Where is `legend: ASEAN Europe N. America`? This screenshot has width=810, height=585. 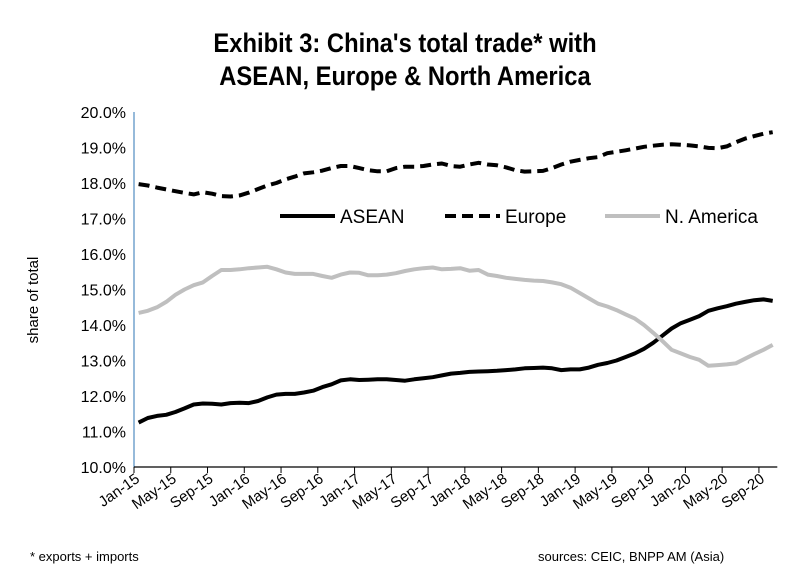
legend: ASEAN Europe N. America is located at coordinates (519, 217).